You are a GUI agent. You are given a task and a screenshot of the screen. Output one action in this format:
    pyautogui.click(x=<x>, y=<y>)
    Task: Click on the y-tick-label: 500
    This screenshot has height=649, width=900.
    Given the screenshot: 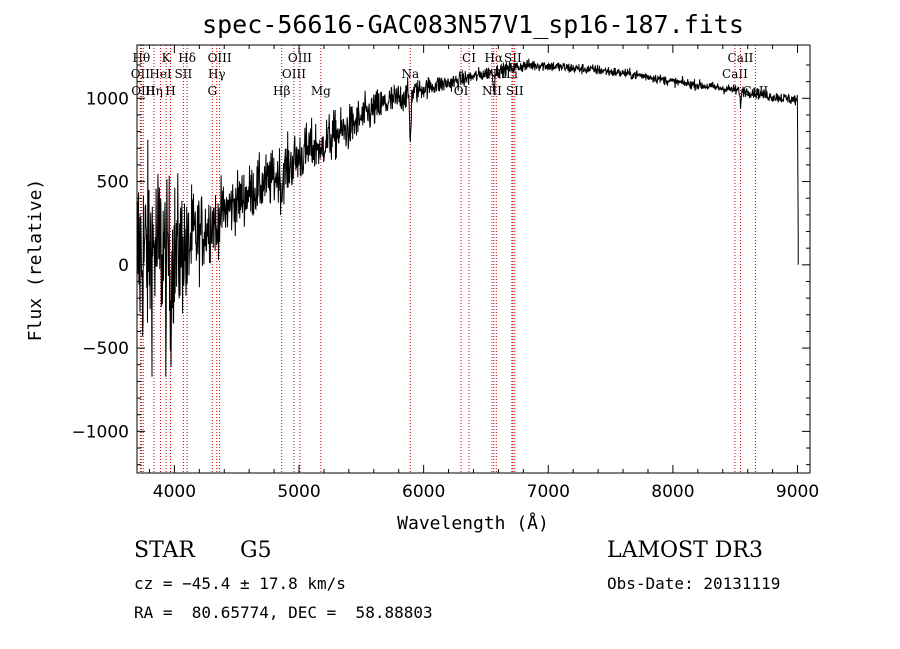 What is the action you would take?
    pyautogui.click(x=113, y=183)
    